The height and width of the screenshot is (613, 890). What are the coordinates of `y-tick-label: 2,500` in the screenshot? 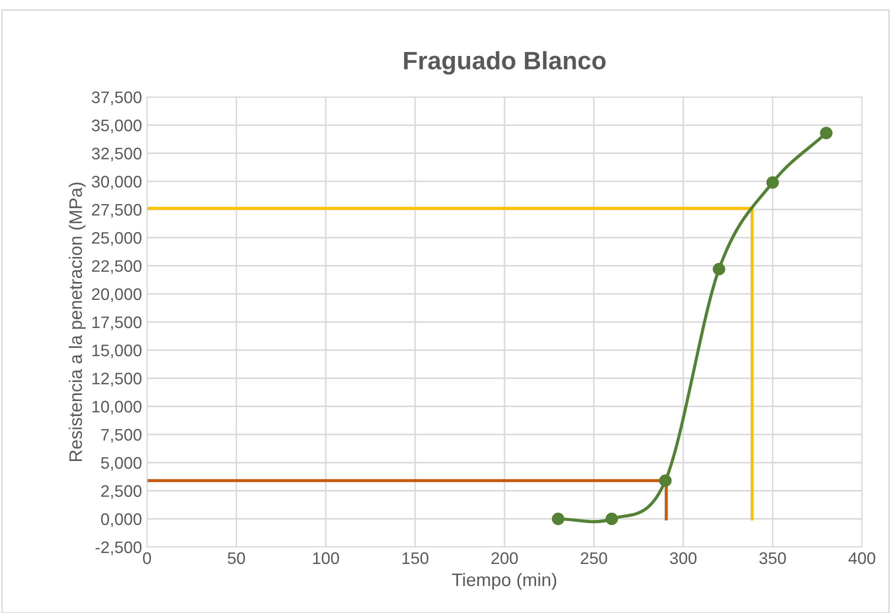 It's located at (121, 492).